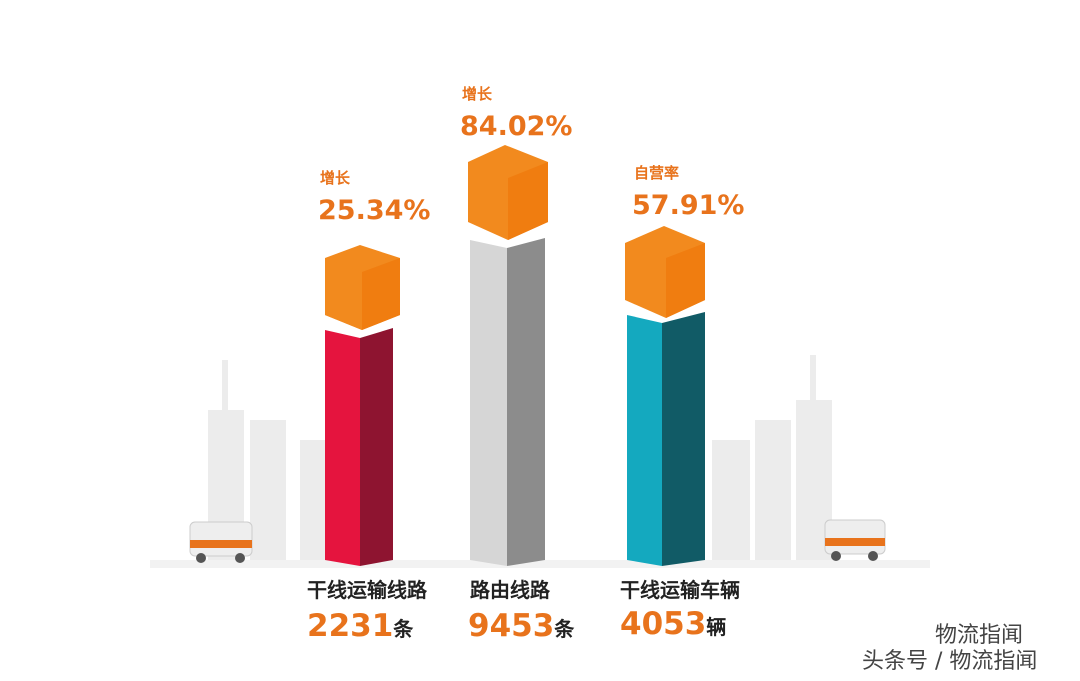 Image resolution: width=1080 pixels, height=681 pixels. I want to click on item-value: 9453条, so click(521, 626).